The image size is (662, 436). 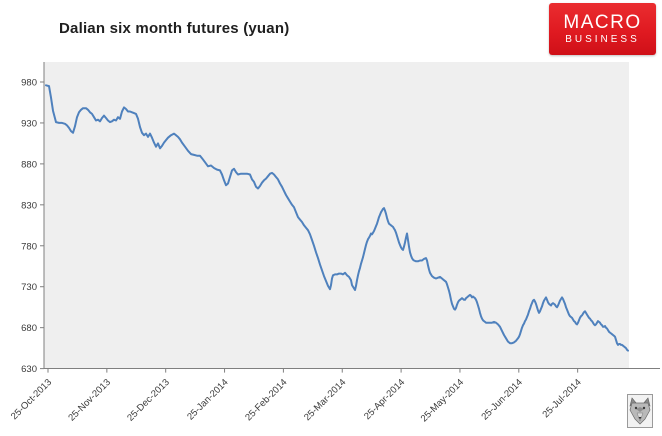 What do you see at coordinates (442, 400) in the screenshot?
I see `x-tick-label: 25-May-2014` at bounding box center [442, 400].